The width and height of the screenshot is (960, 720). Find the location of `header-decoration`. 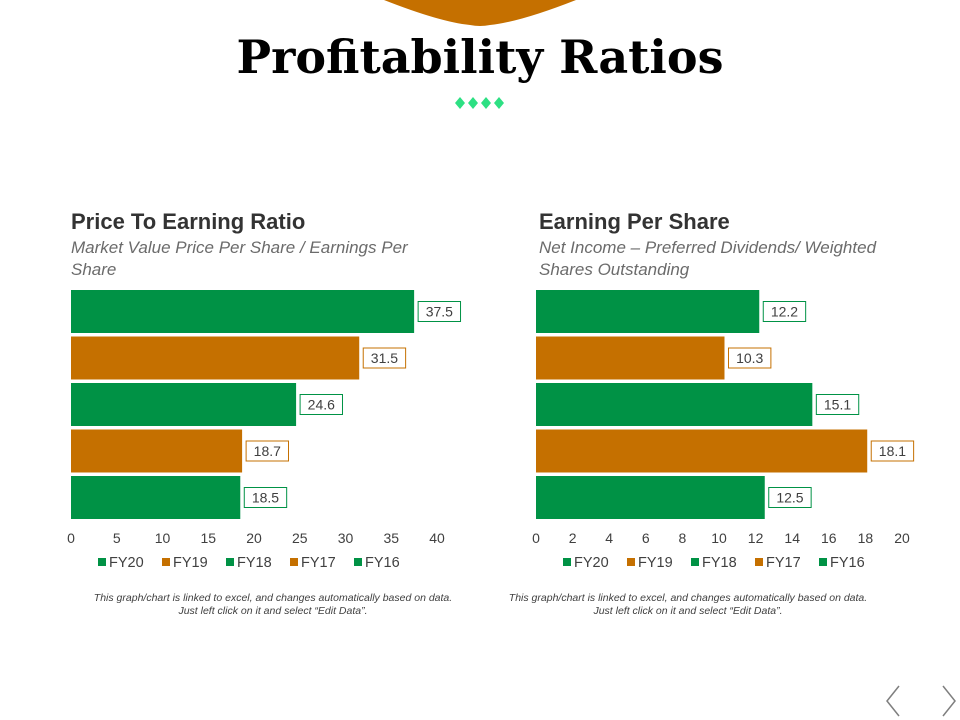

header-decoration is located at coordinates (480, 13).